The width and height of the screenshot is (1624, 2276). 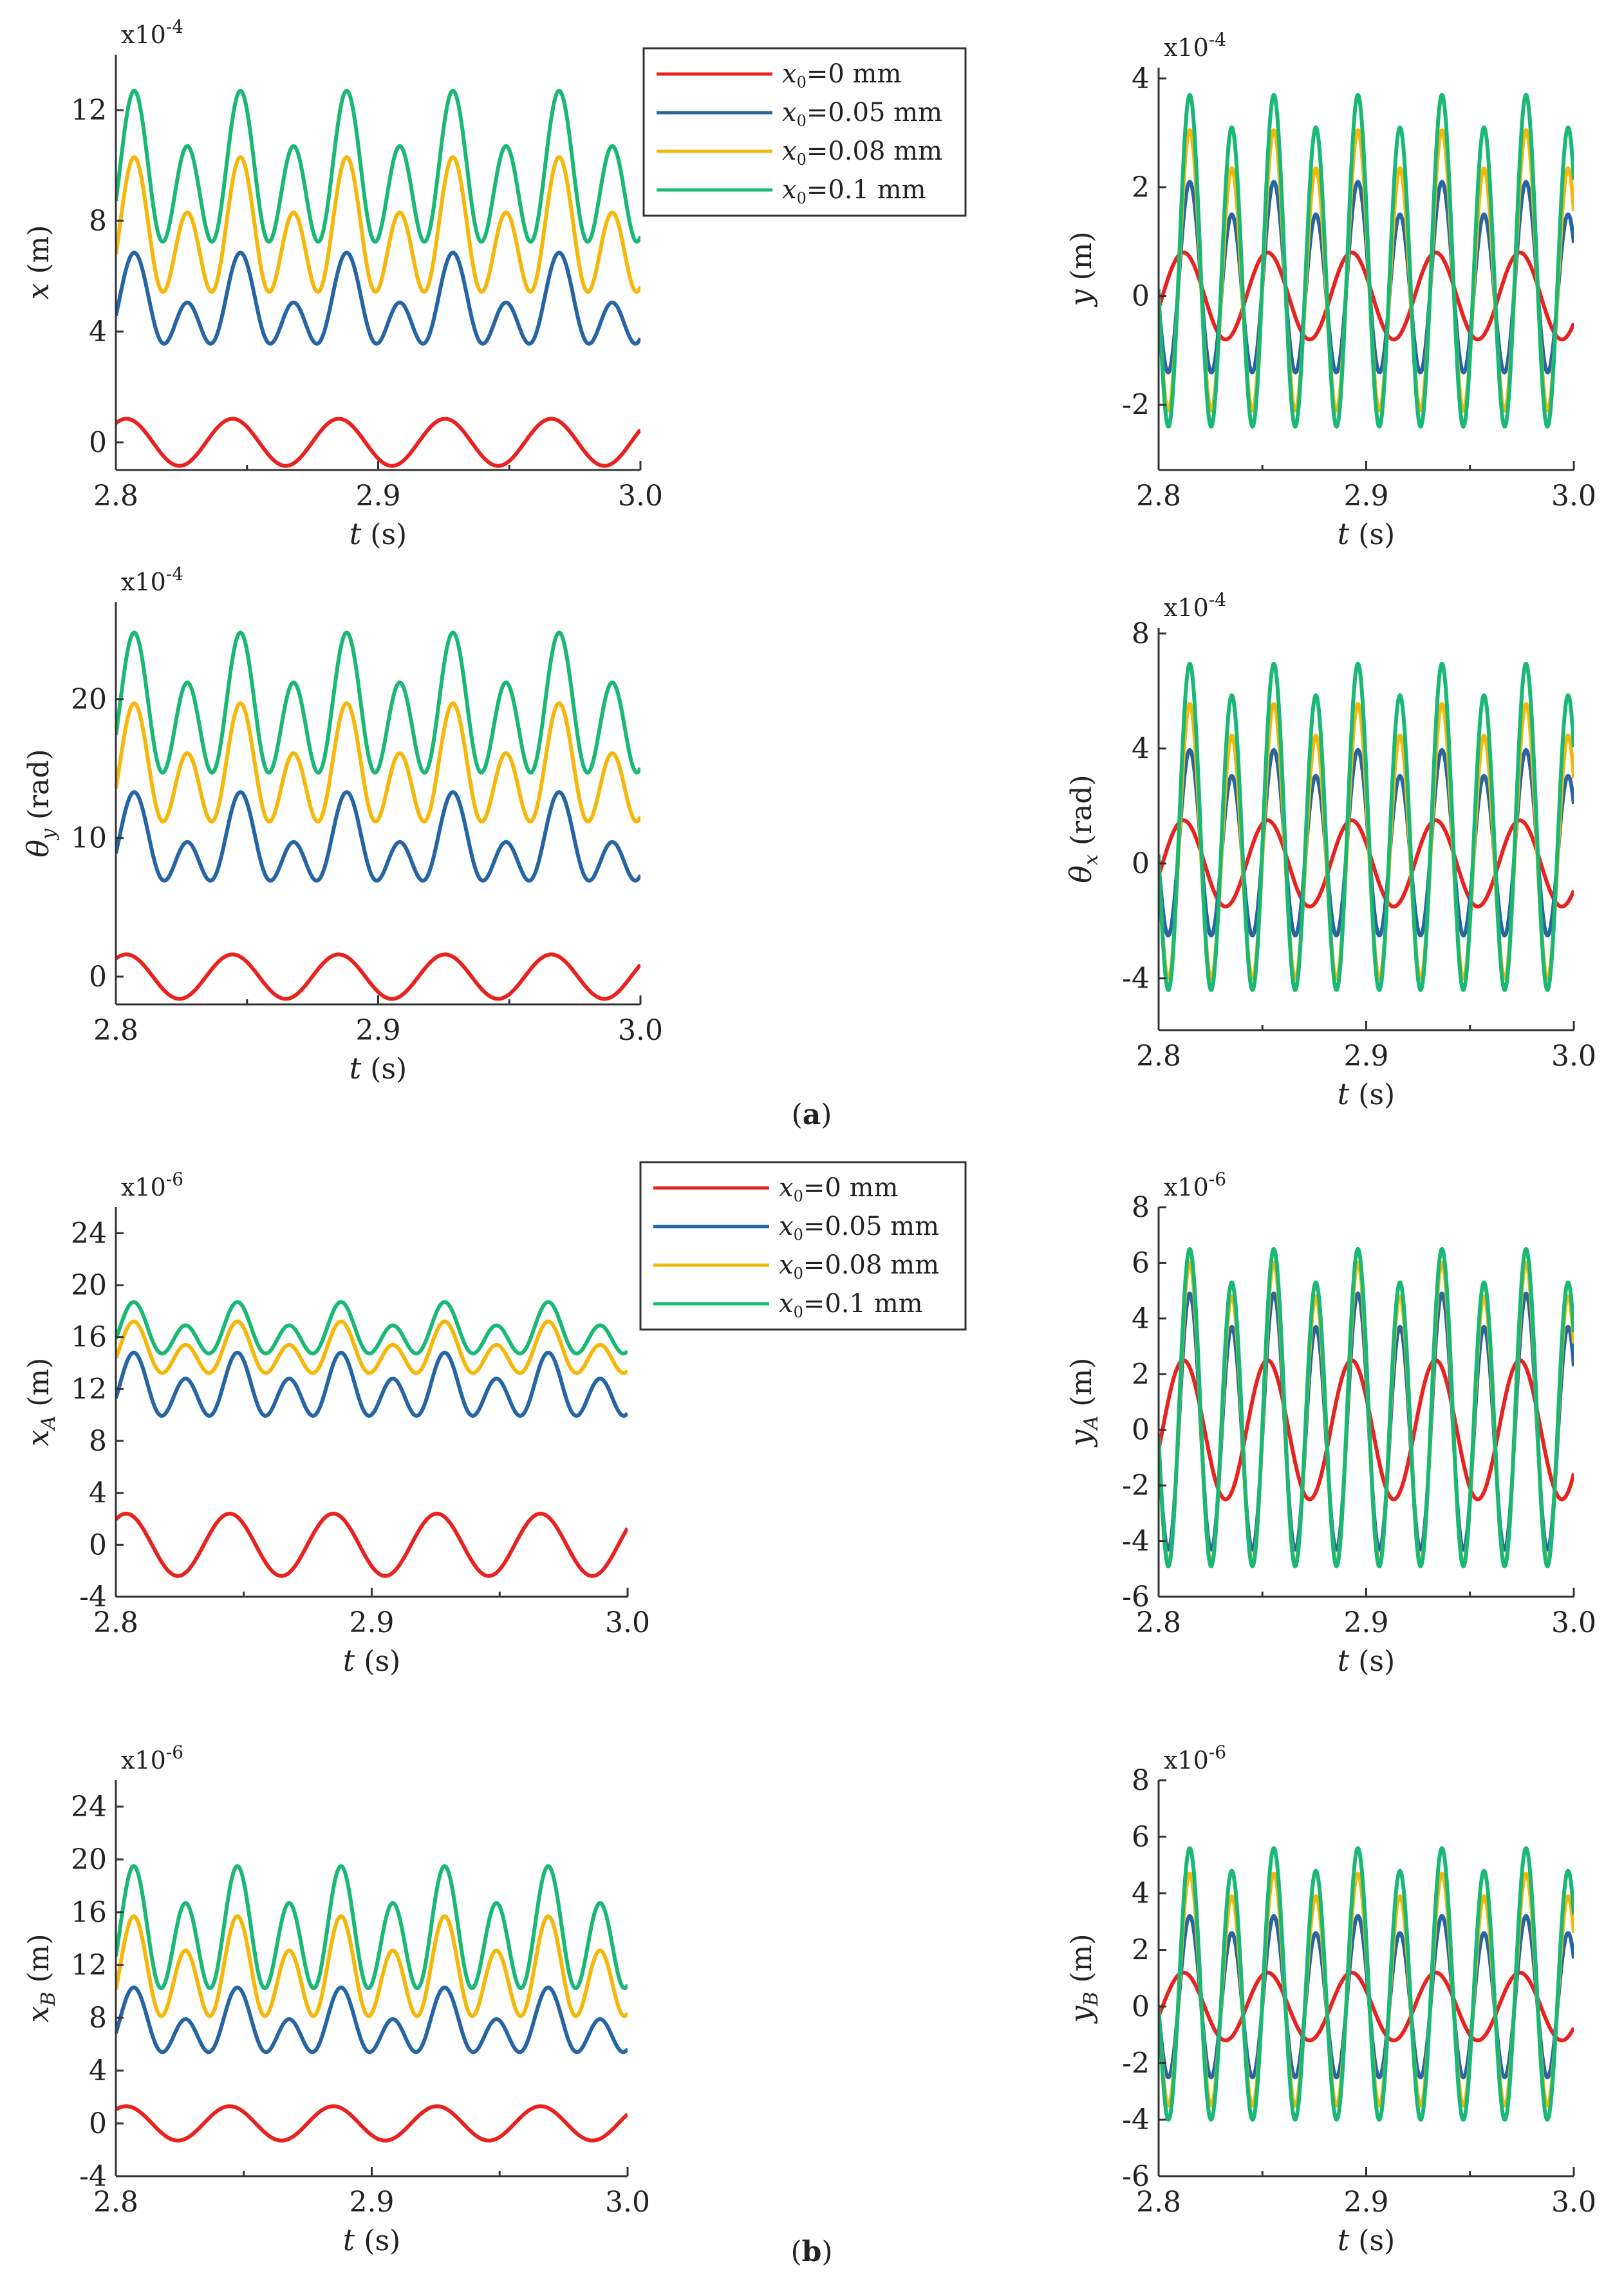 What do you see at coordinates (335, 1423) in the screenshot?
I see `chart-b-xA: -4 0 4 8 12 16 20 24 2.8 2.9 3.0 x10-6 t (s) xA (m)` at bounding box center [335, 1423].